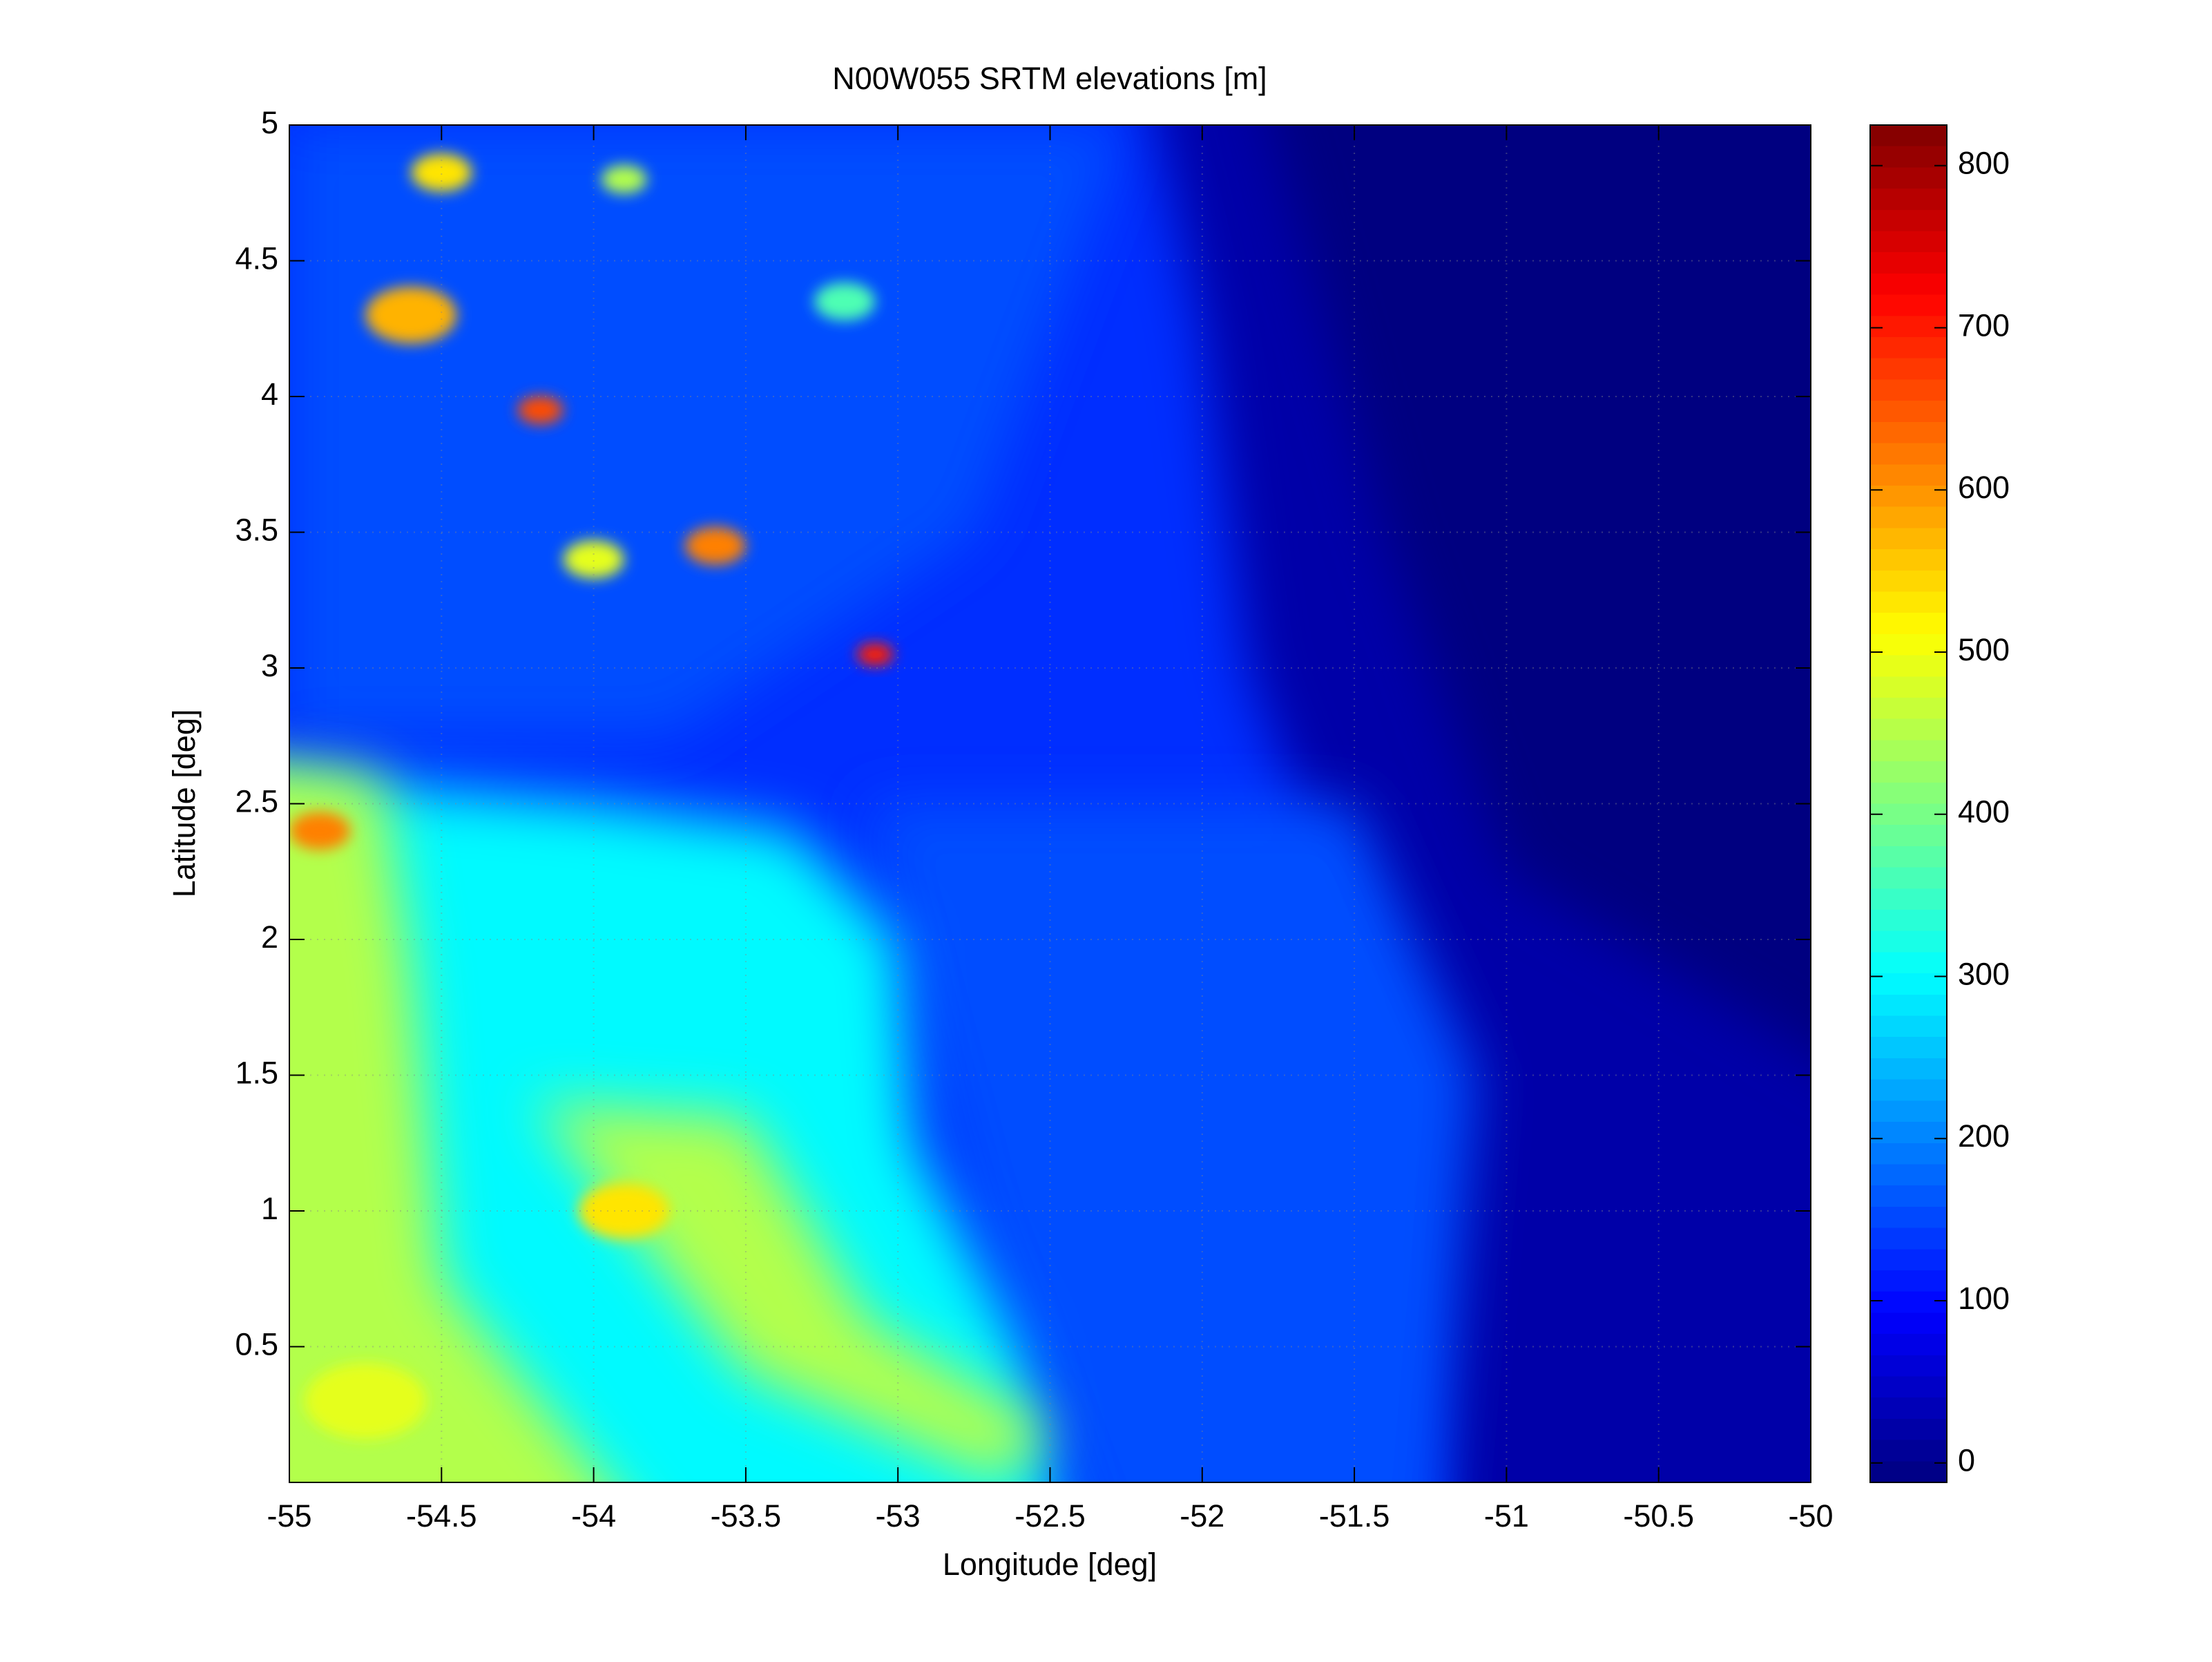 This screenshot has height=1662, width=2212. I want to click on x-tick-label: -54.5, so click(442, 1516).